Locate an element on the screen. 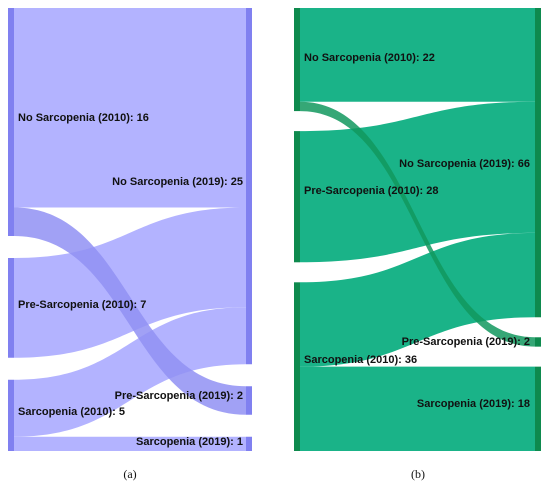 The image size is (550, 488). panel-a-link-p2010-to-n2019 is located at coordinates (130, 282).